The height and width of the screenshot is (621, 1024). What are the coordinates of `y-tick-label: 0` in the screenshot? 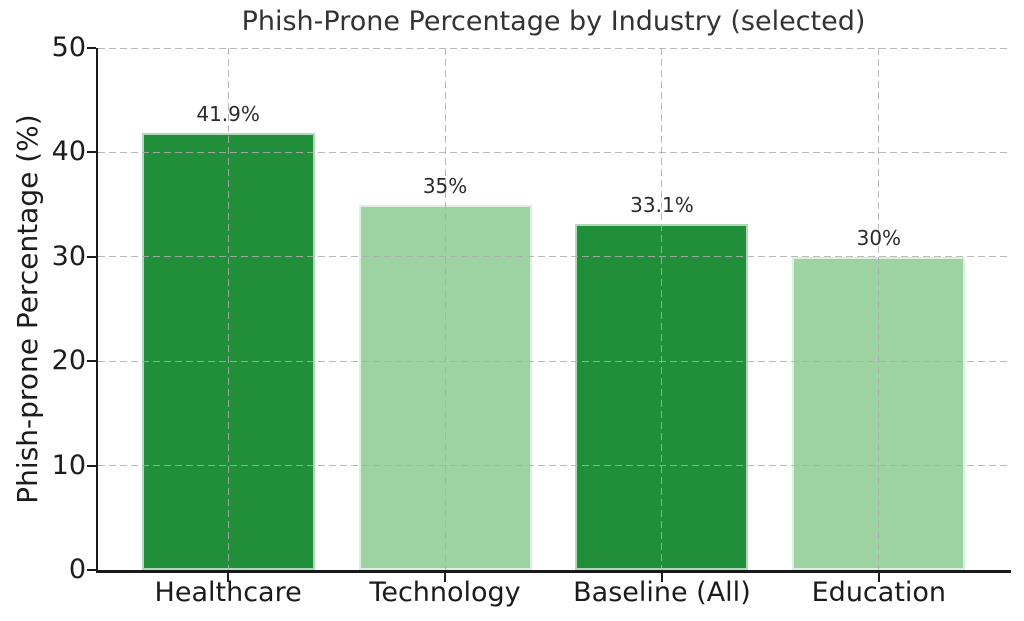 It's located at (77, 569).